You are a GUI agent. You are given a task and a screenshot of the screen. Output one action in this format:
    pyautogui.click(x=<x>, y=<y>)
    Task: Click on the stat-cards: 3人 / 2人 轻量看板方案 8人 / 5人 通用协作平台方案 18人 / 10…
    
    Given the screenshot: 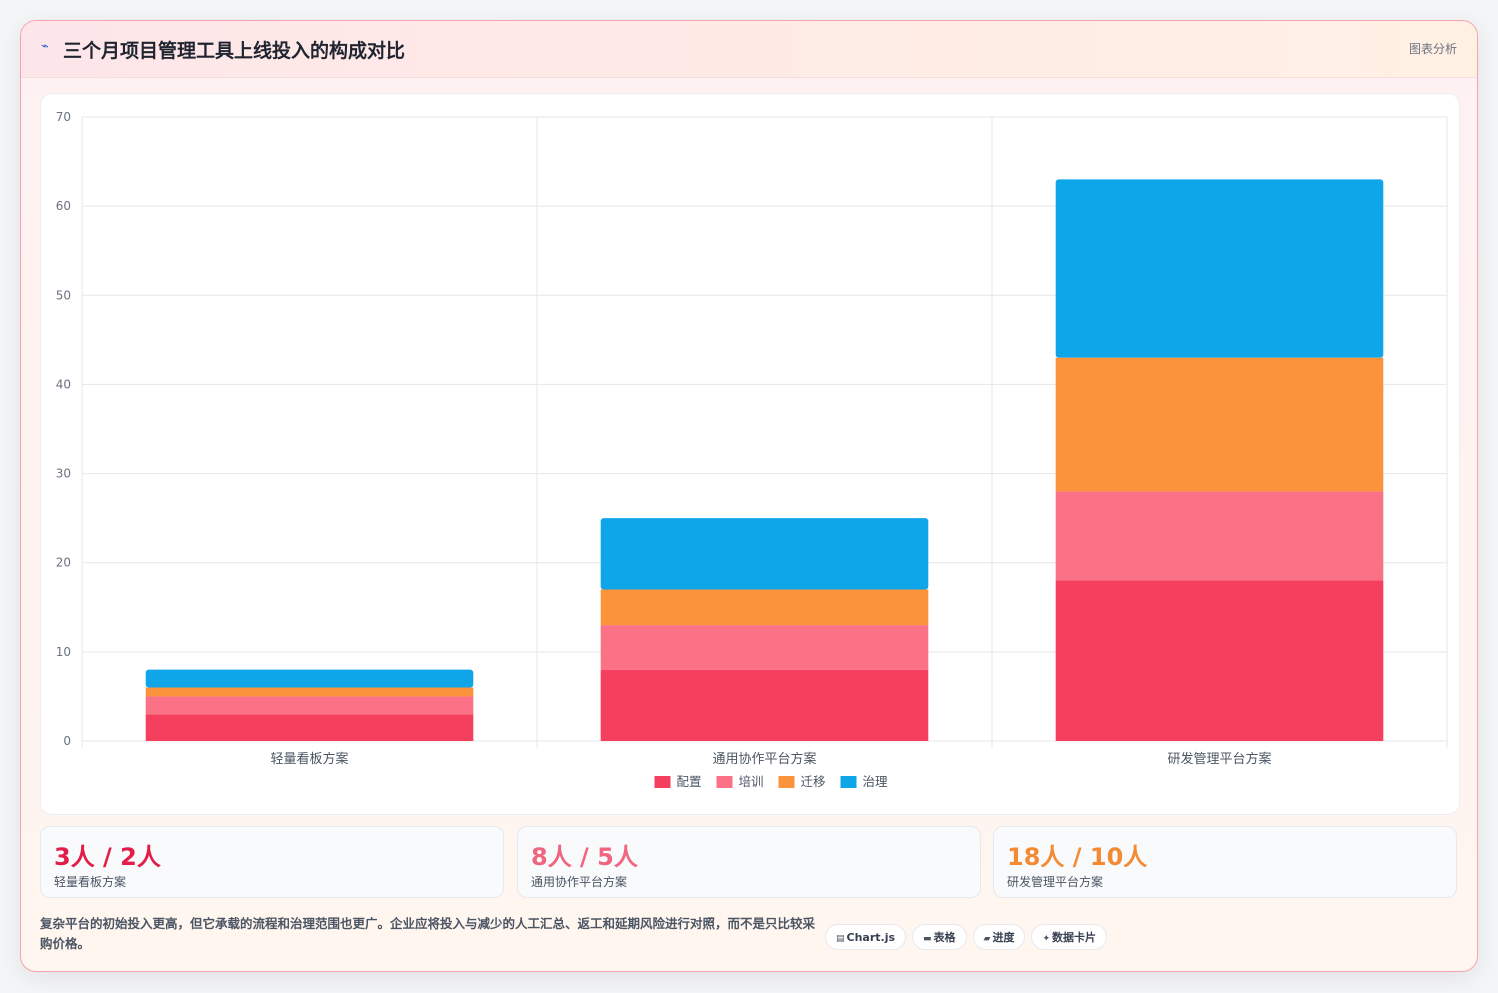 What is the action you would take?
    pyautogui.click(x=749, y=862)
    